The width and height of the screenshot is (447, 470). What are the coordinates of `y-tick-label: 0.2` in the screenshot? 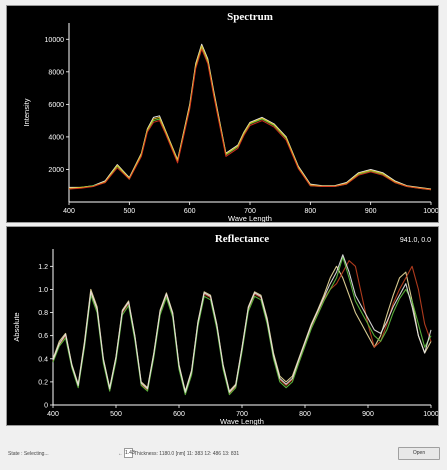 It's located at (43, 382).